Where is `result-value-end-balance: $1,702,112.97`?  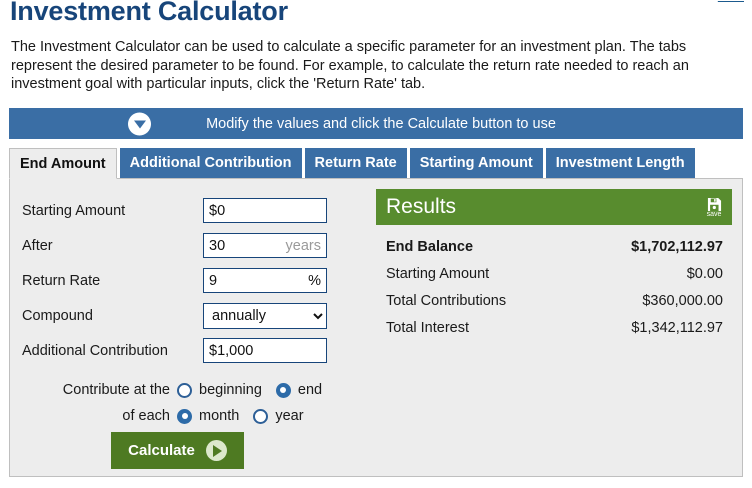
result-value-end-balance: $1,702,112.97 is located at coordinates (677, 246).